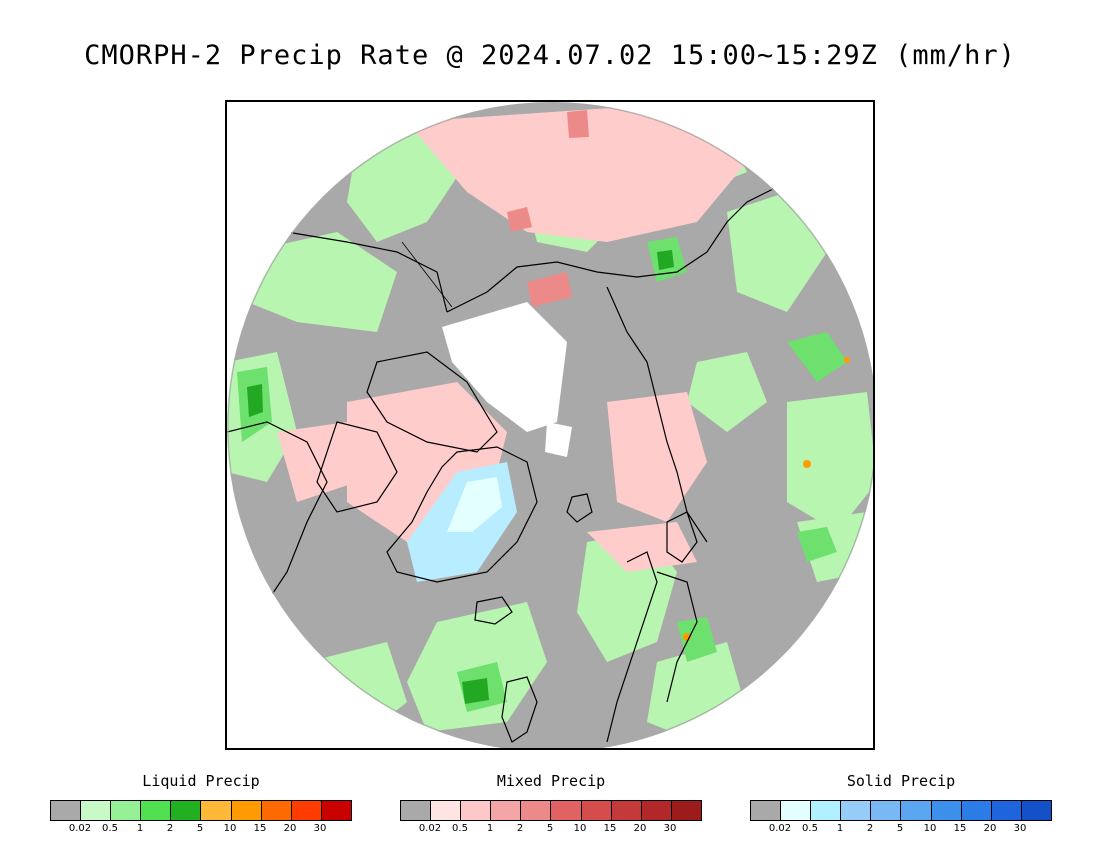 This screenshot has width=1100, height=850. I want to click on legend-solid-tick-label: 2, so click(870, 828).